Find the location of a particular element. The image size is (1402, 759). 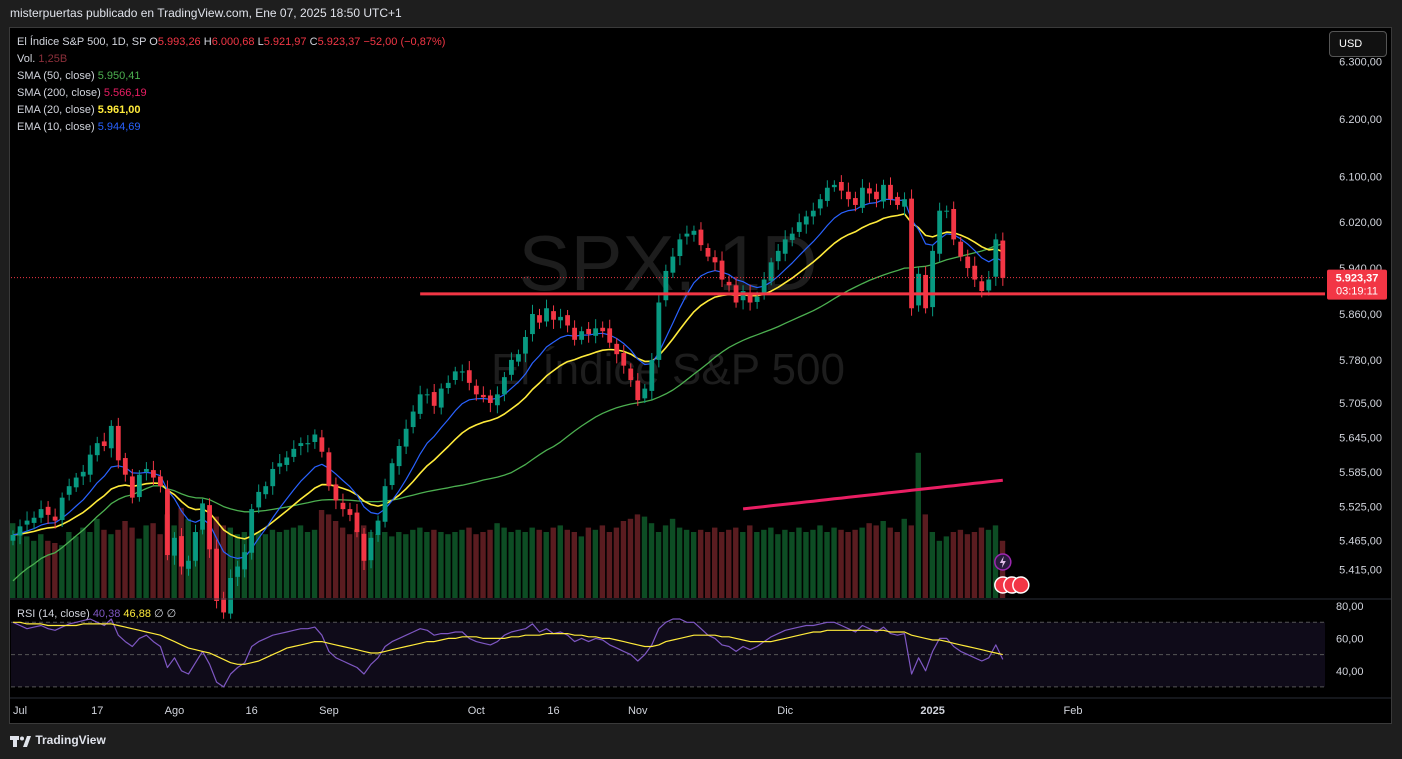

legend-ema10-row: EMA (10, close) 5.944,69 is located at coordinates (231, 127).